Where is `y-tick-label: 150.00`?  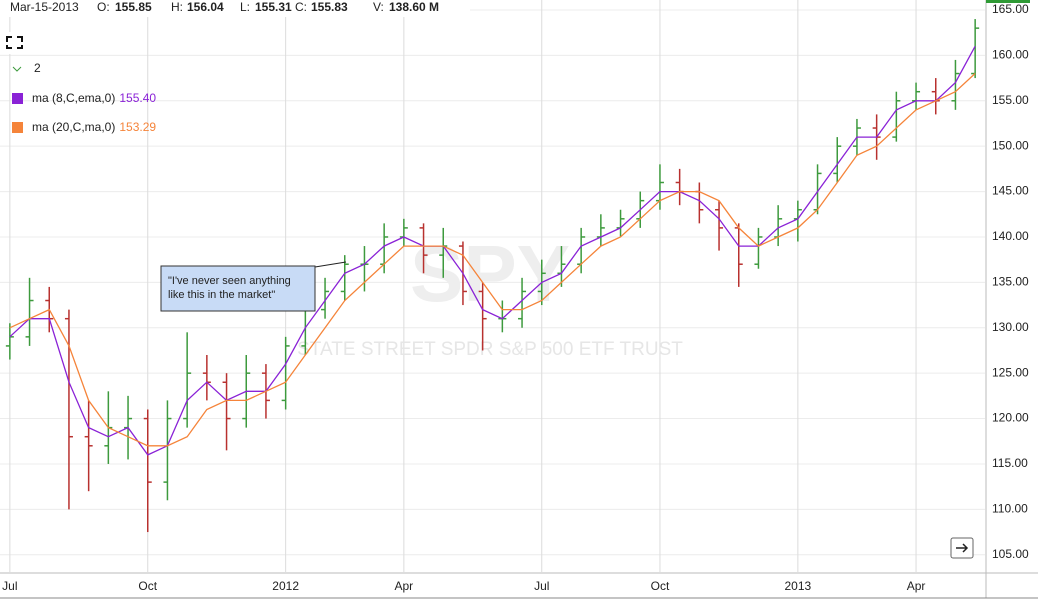
y-tick-label: 150.00 is located at coordinates (1010, 145).